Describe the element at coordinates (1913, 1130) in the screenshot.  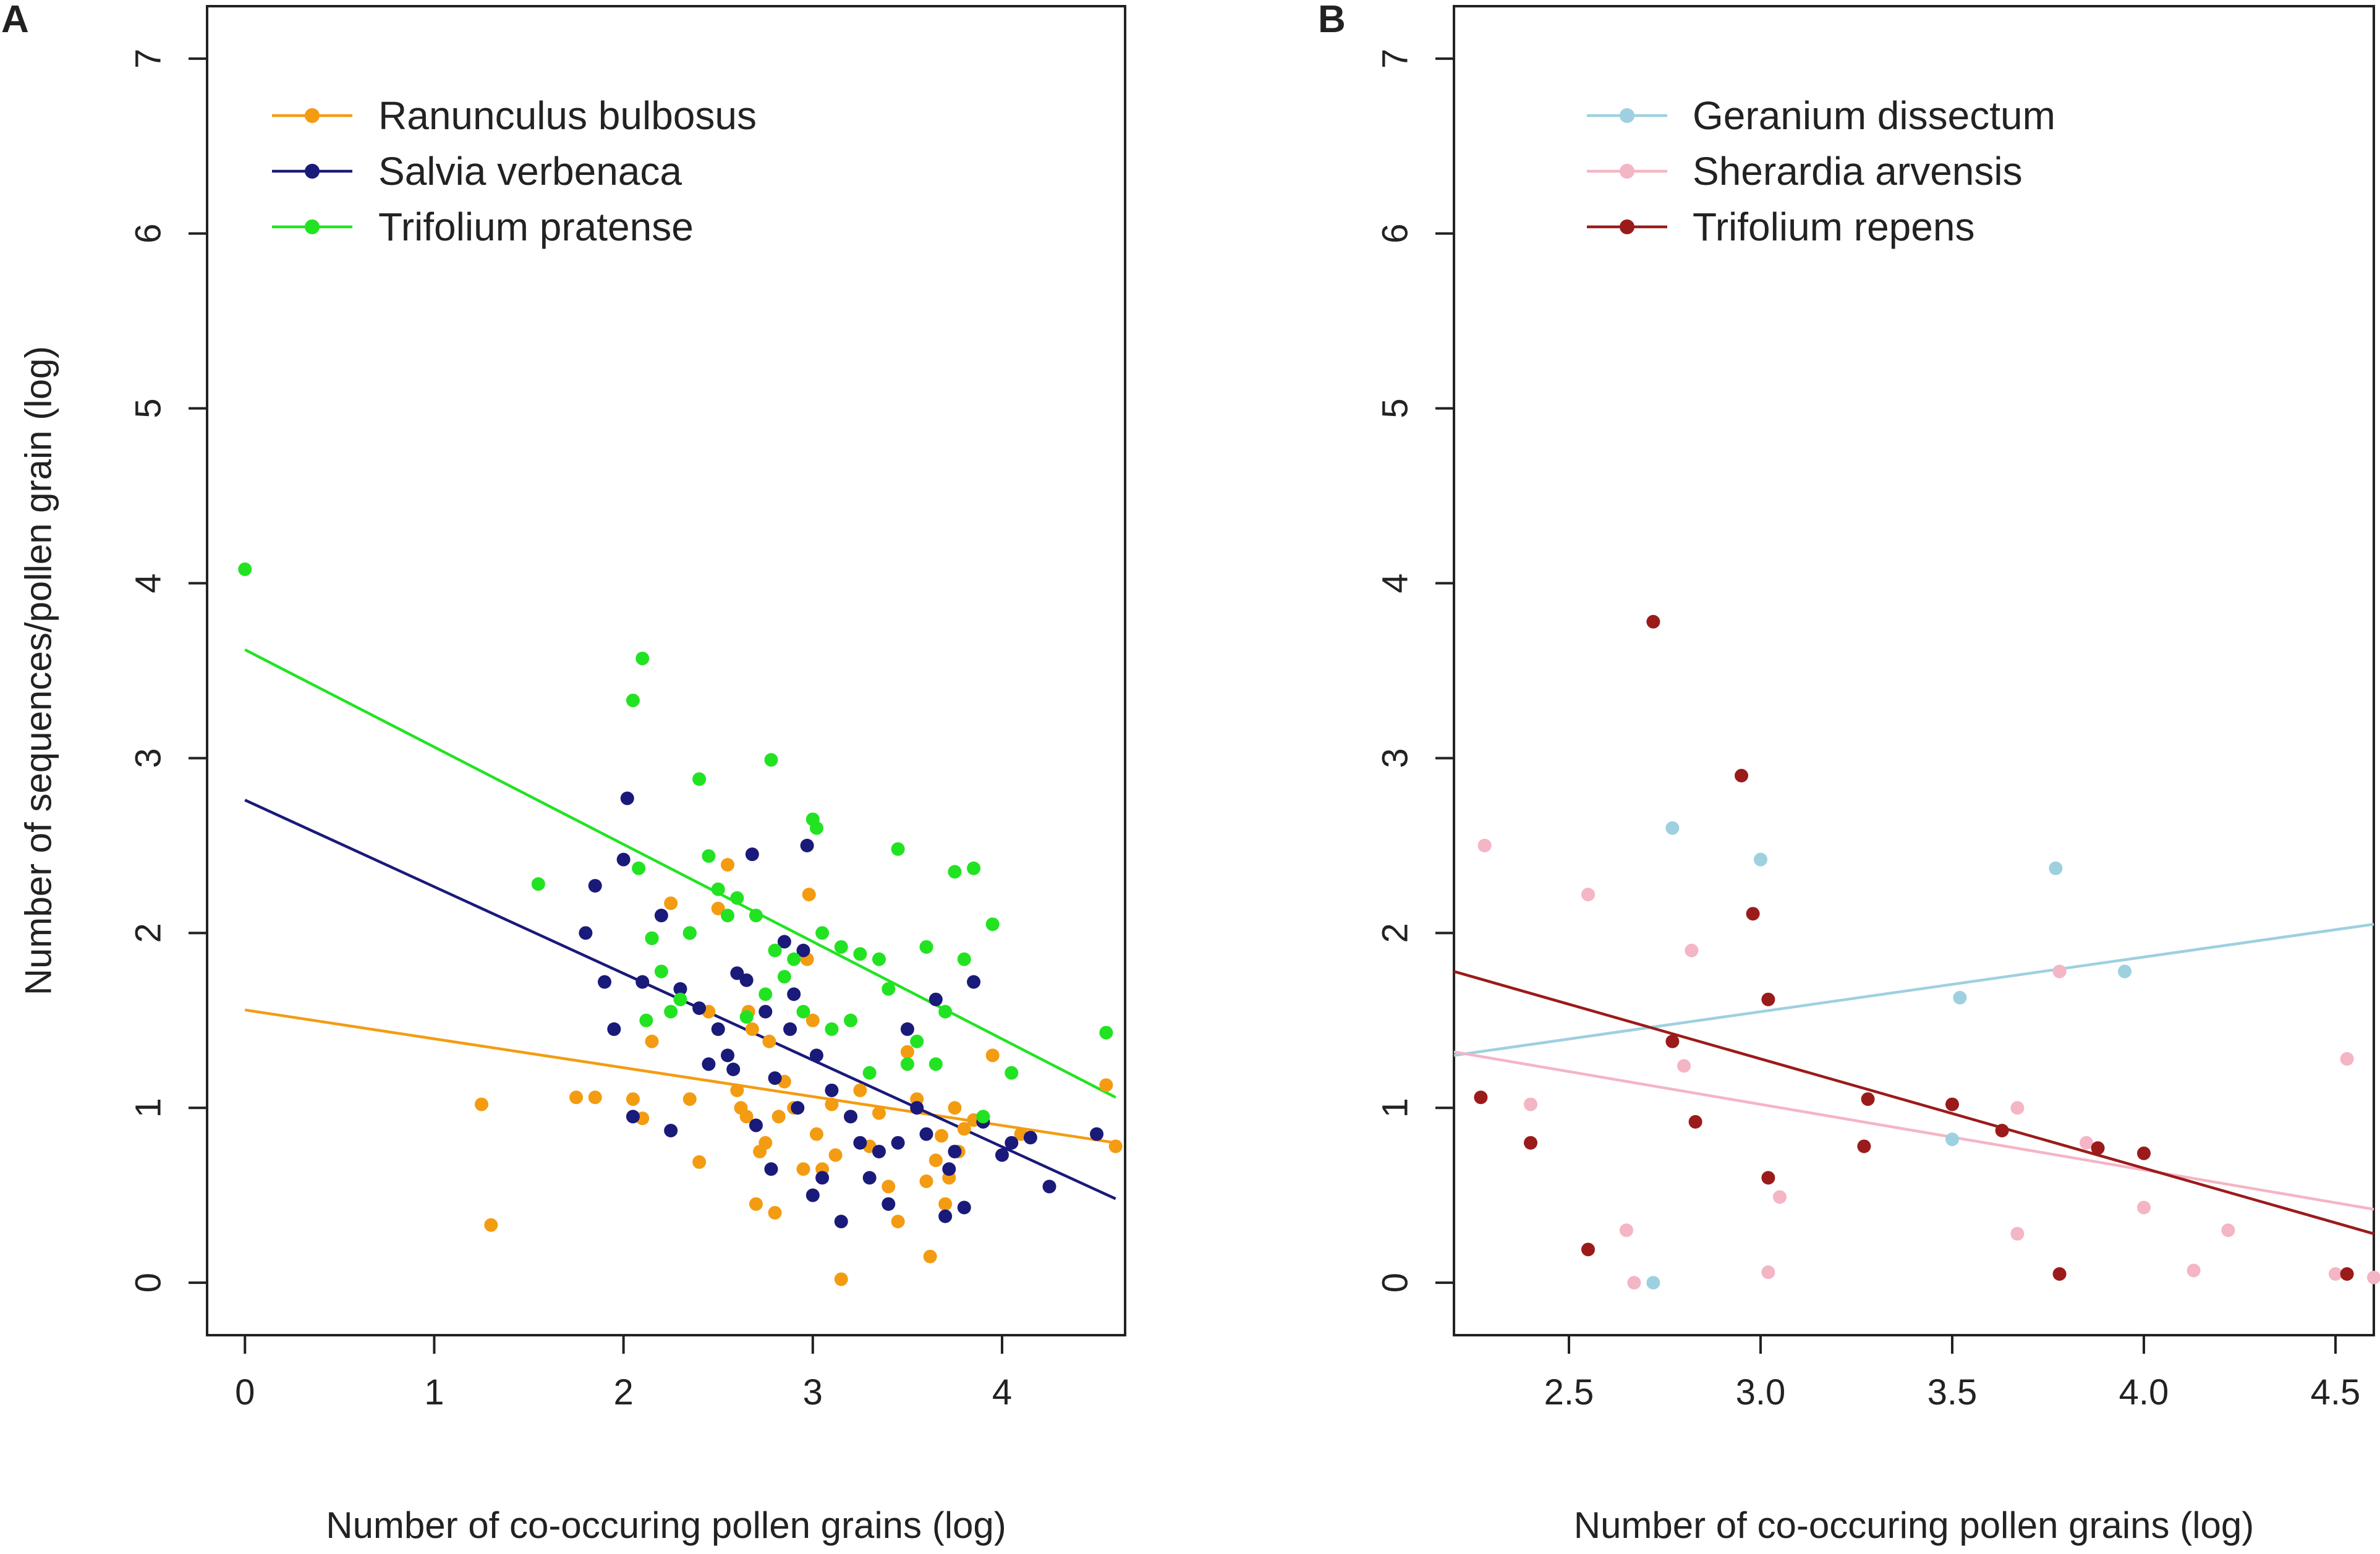
I see `b-fit-line-sherardia-arvensis` at that location.